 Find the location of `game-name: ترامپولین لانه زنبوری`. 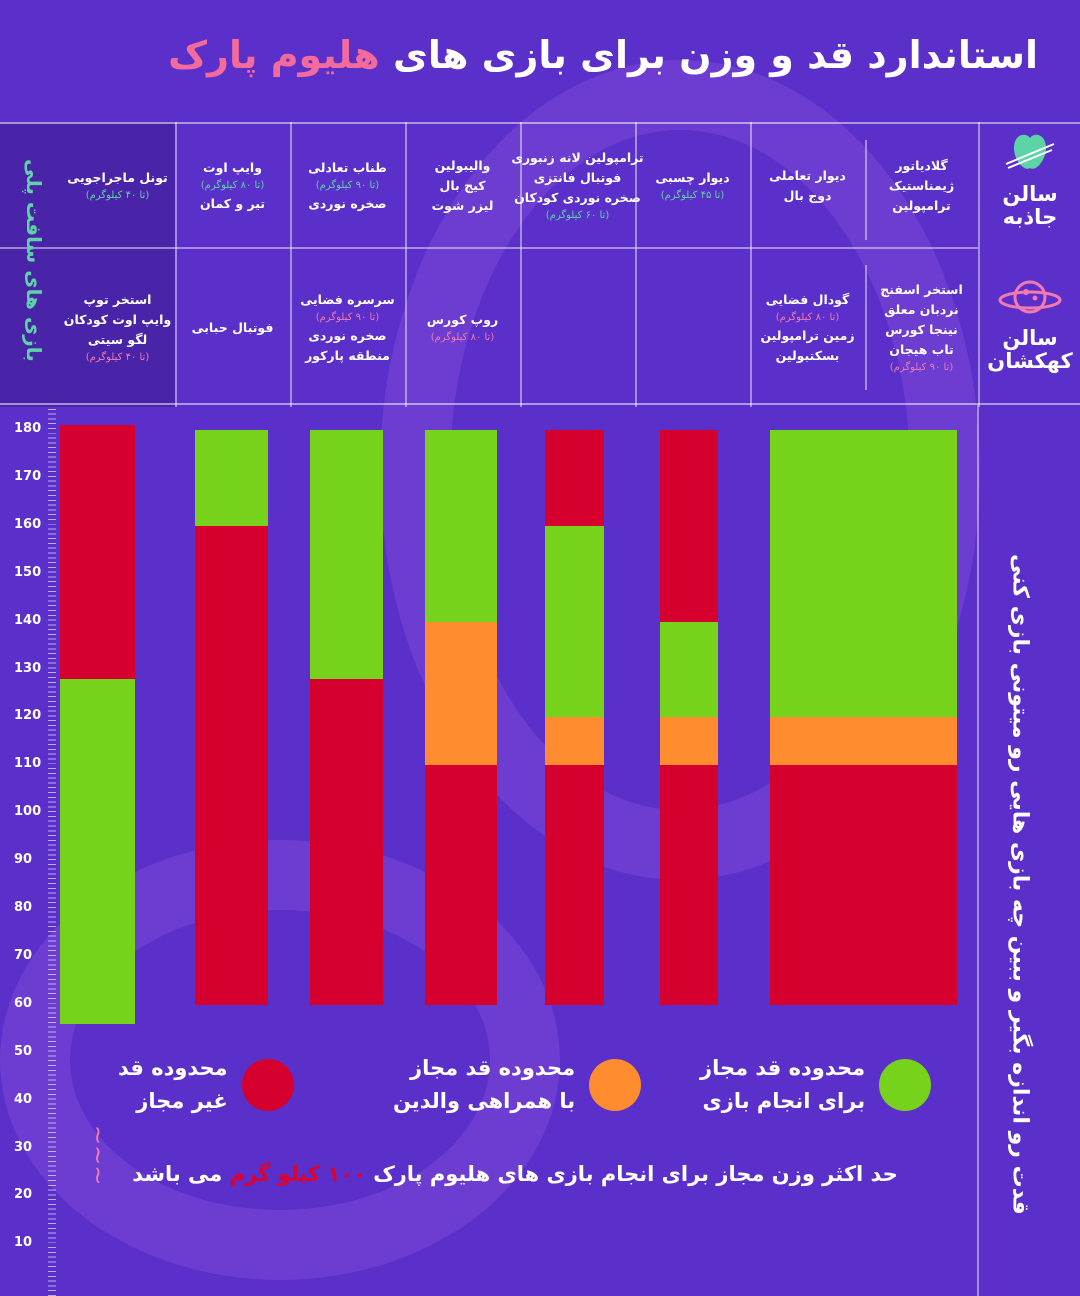

game-name: ترامپولین لانه زنبوری is located at coordinates (577, 157).